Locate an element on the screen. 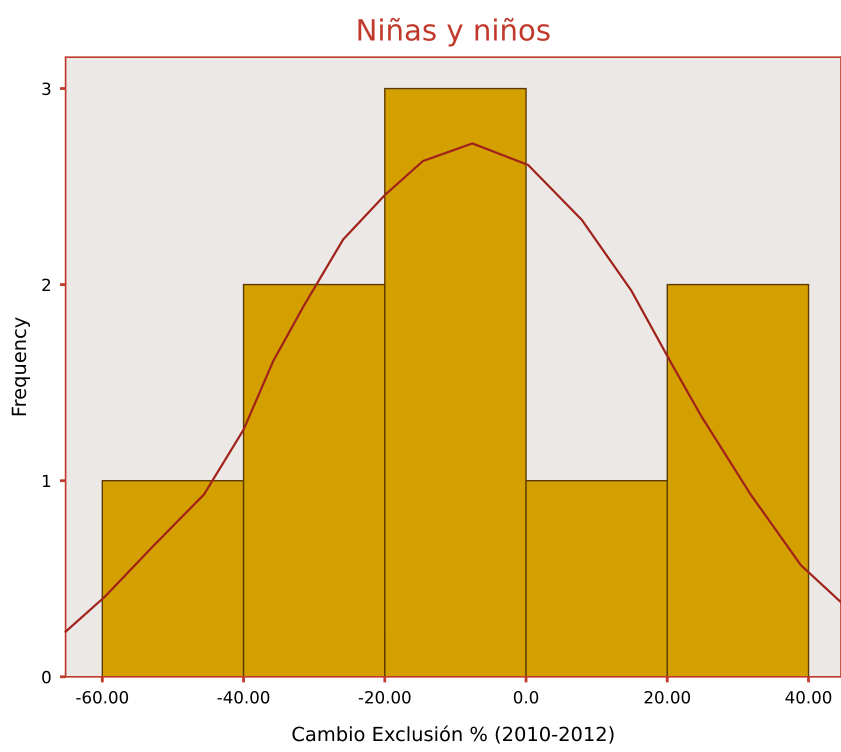 The image size is (841, 752). x-tick-label: 0.0 is located at coordinates (526, 697).